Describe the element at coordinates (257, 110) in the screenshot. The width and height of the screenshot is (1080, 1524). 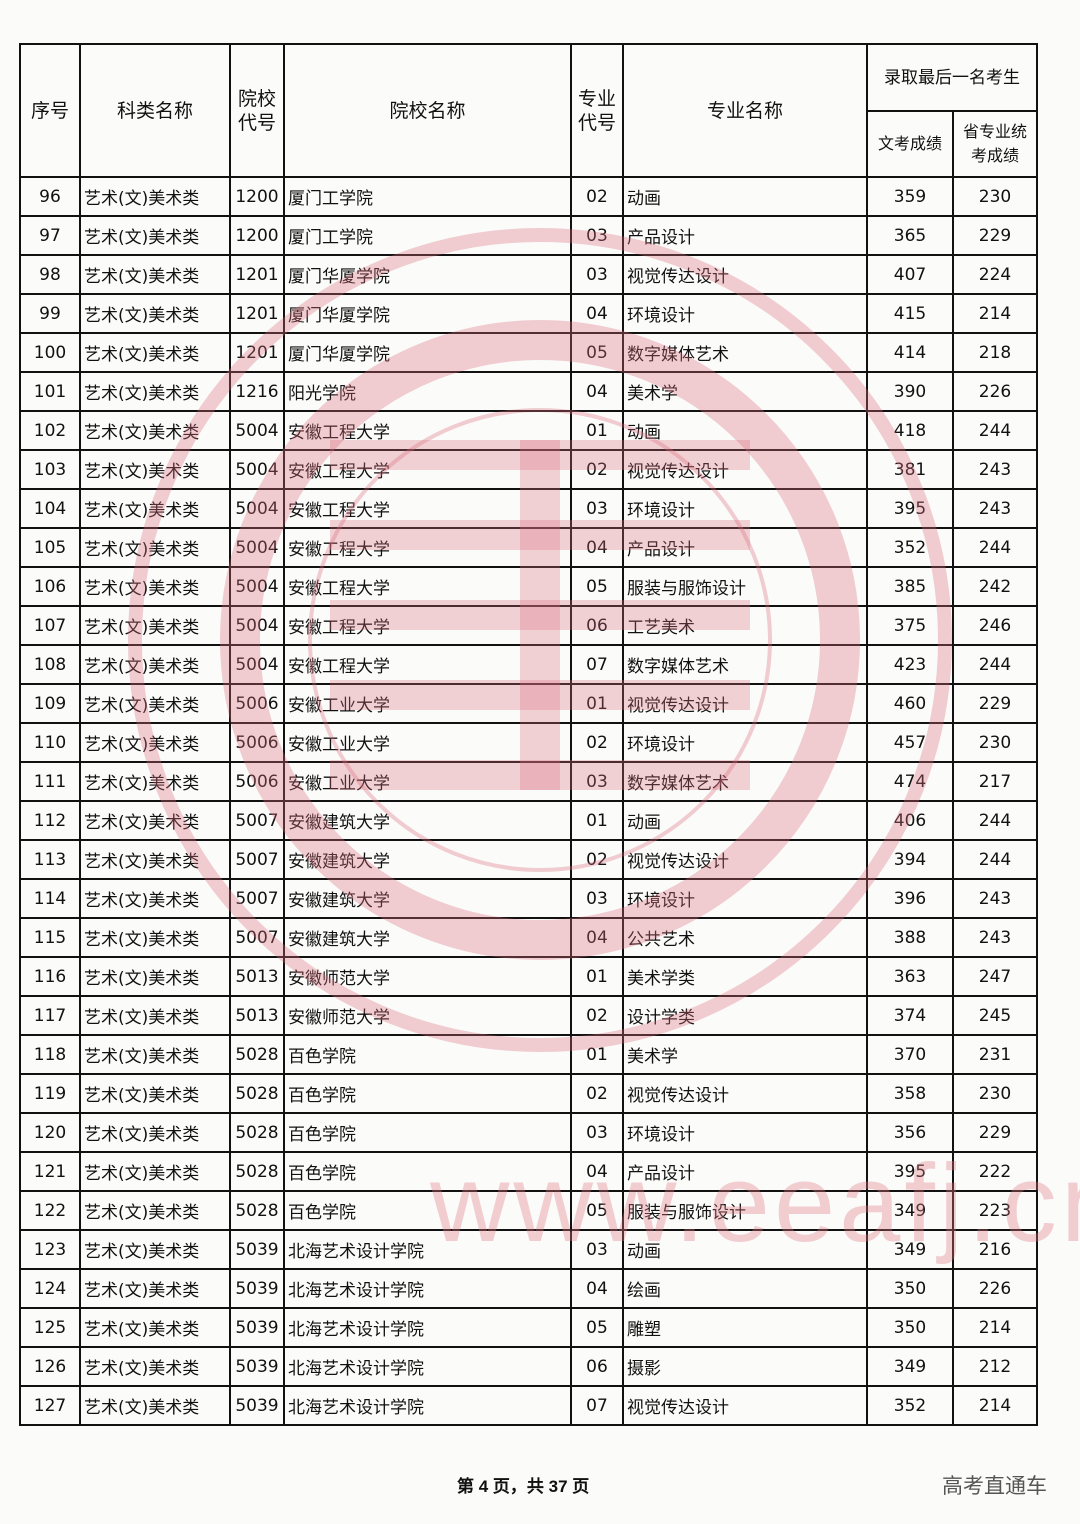
I see `header-school-code: 院校代号` at that location.